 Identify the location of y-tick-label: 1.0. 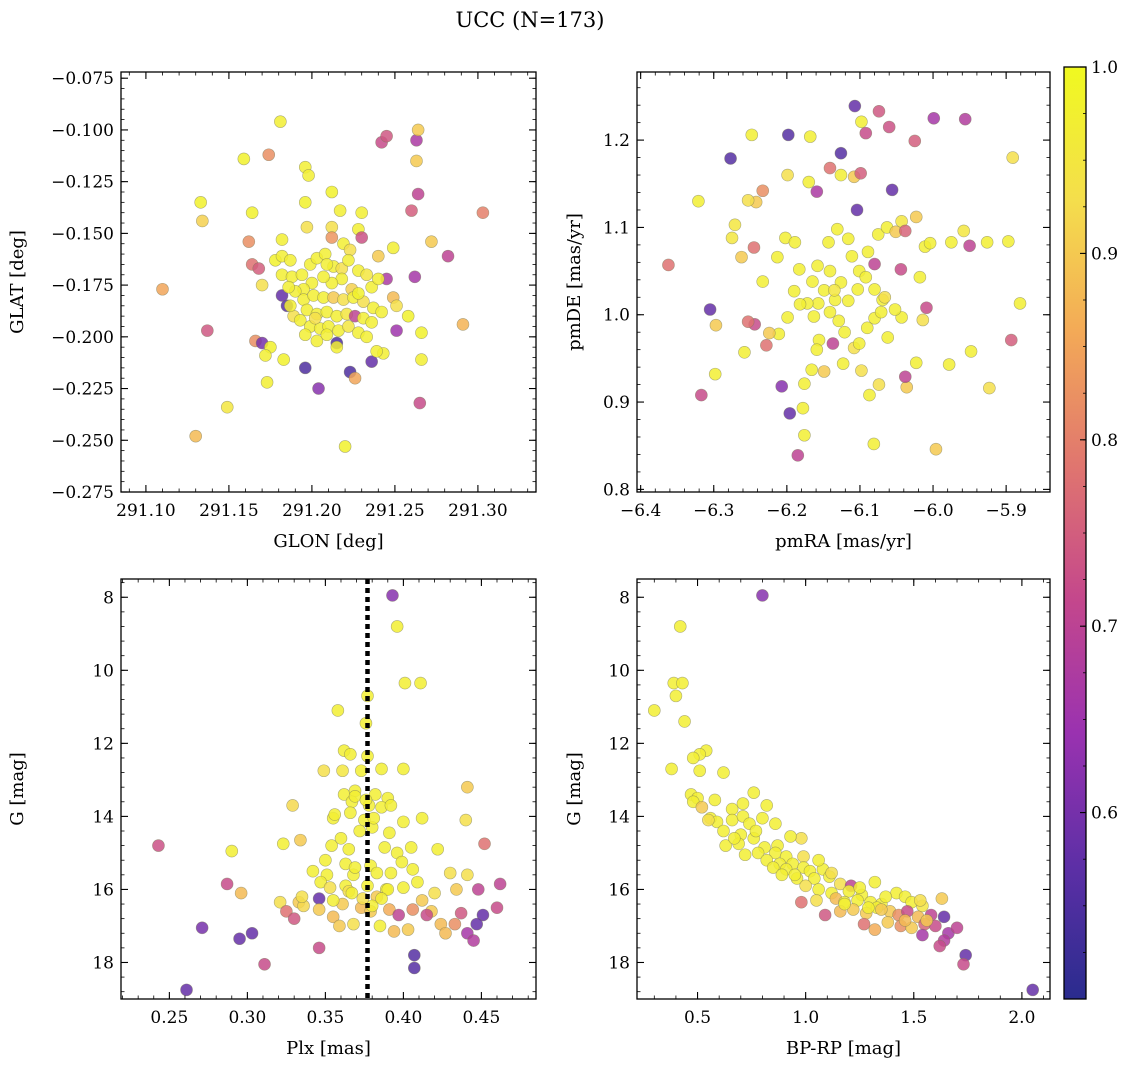
(616, 316).